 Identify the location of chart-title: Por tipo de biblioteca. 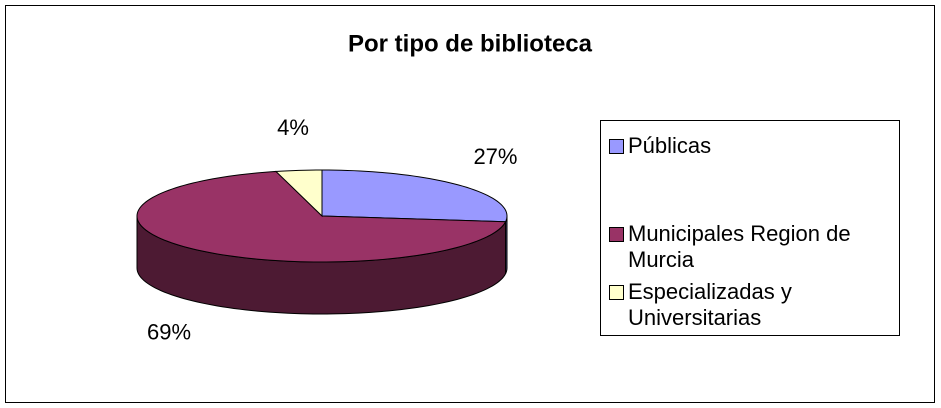
(470, 43).